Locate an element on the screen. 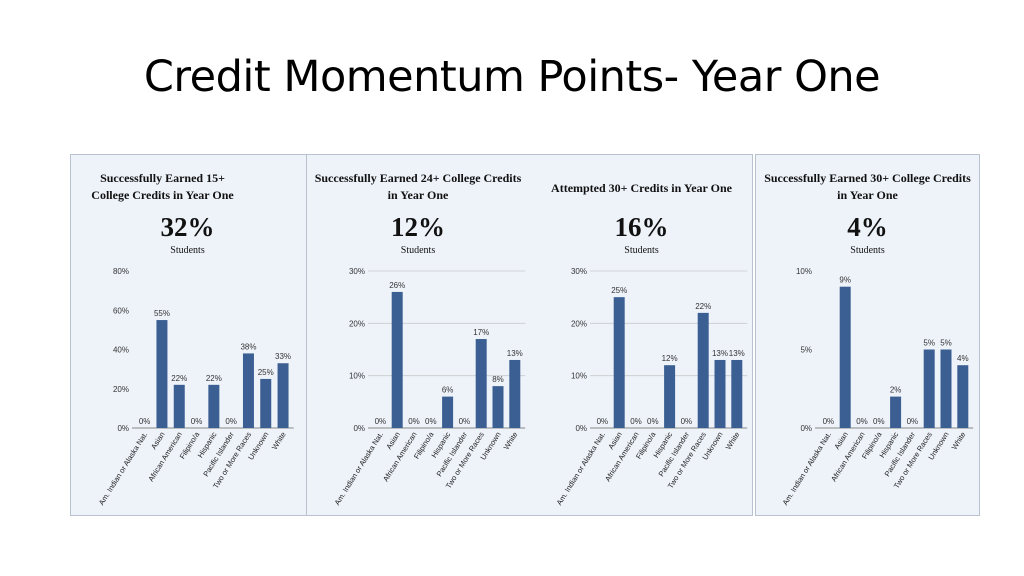 This screenshot has height=576, width=1024. data-label: 4% is located at coordinates (963, 358).